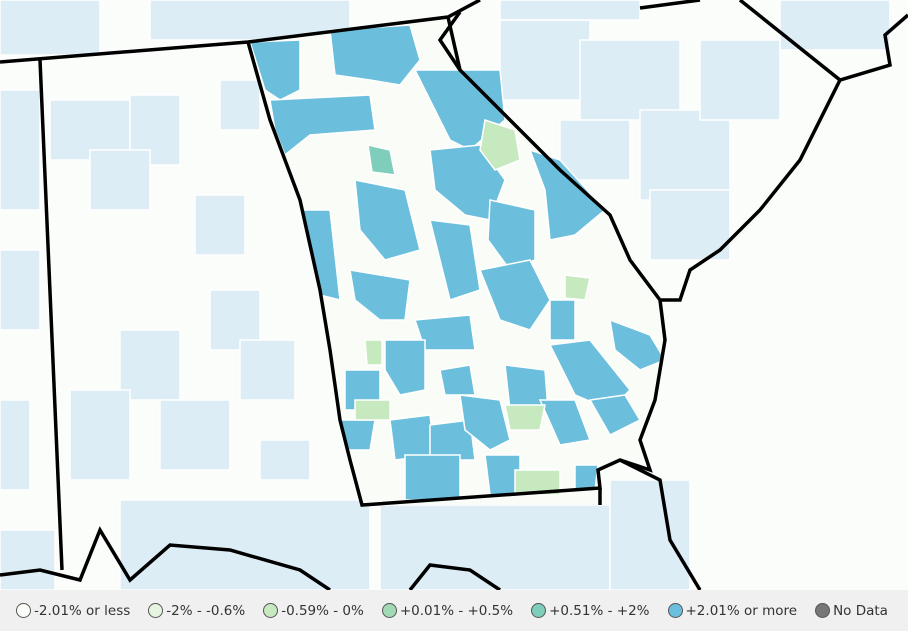  I want to click on legend-item: -0.59% - 0%, so click(313, 611).